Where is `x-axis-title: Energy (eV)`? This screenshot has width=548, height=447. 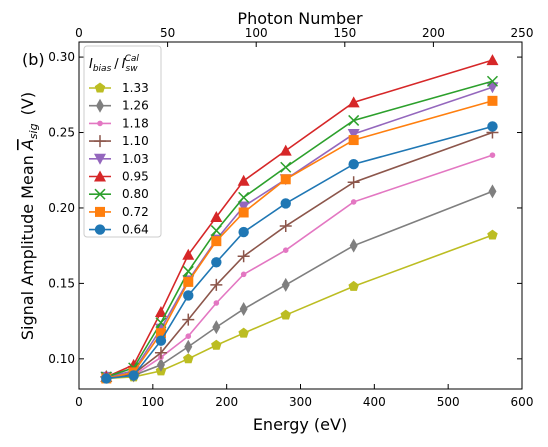
x-axis-title: Energy (eV) is located at coordinates (300, 424).